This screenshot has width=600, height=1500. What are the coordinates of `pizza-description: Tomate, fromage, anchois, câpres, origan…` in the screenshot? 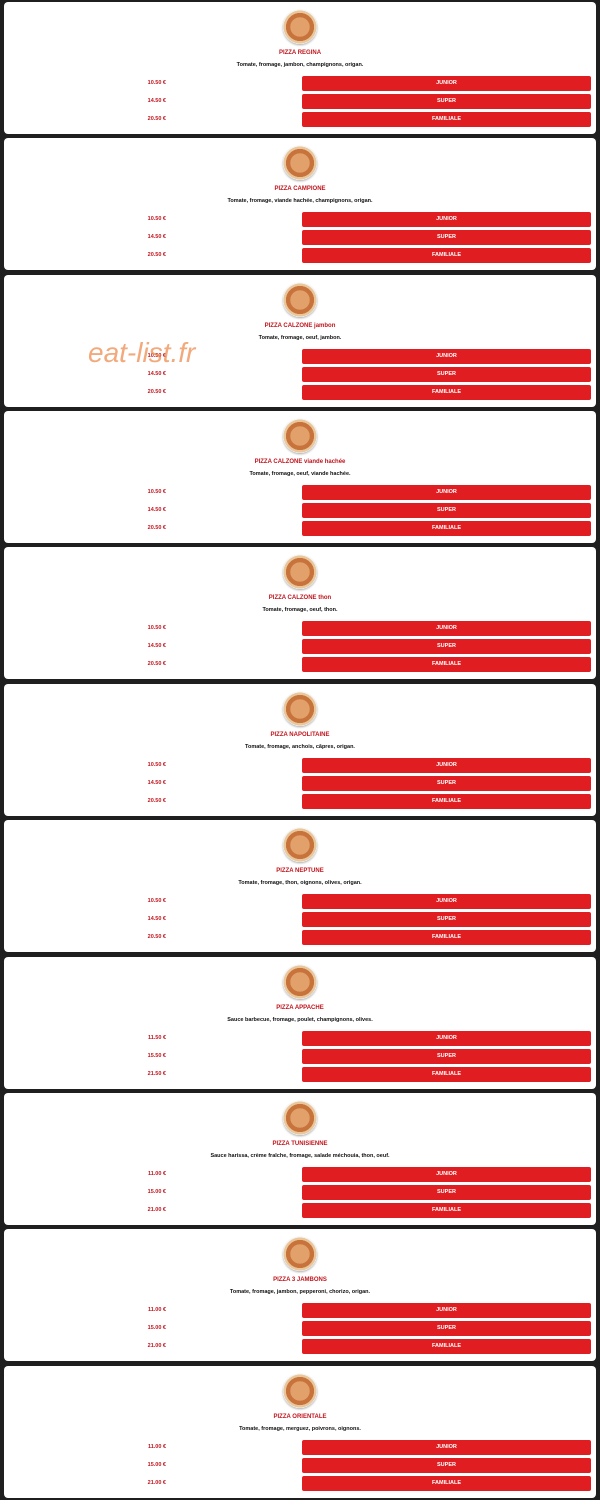 It's located at (300, 746).